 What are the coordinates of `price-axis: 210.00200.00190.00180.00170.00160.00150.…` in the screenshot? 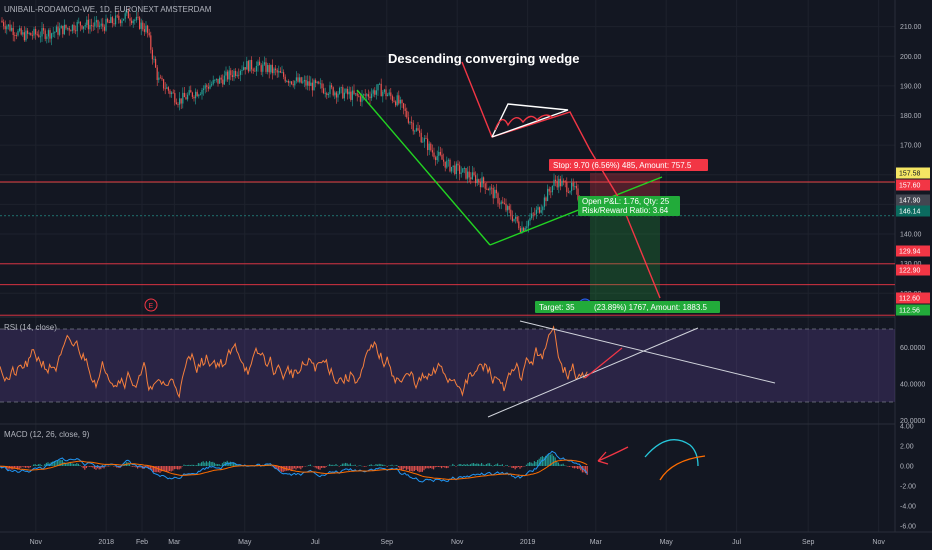 It's located at (911, 161).